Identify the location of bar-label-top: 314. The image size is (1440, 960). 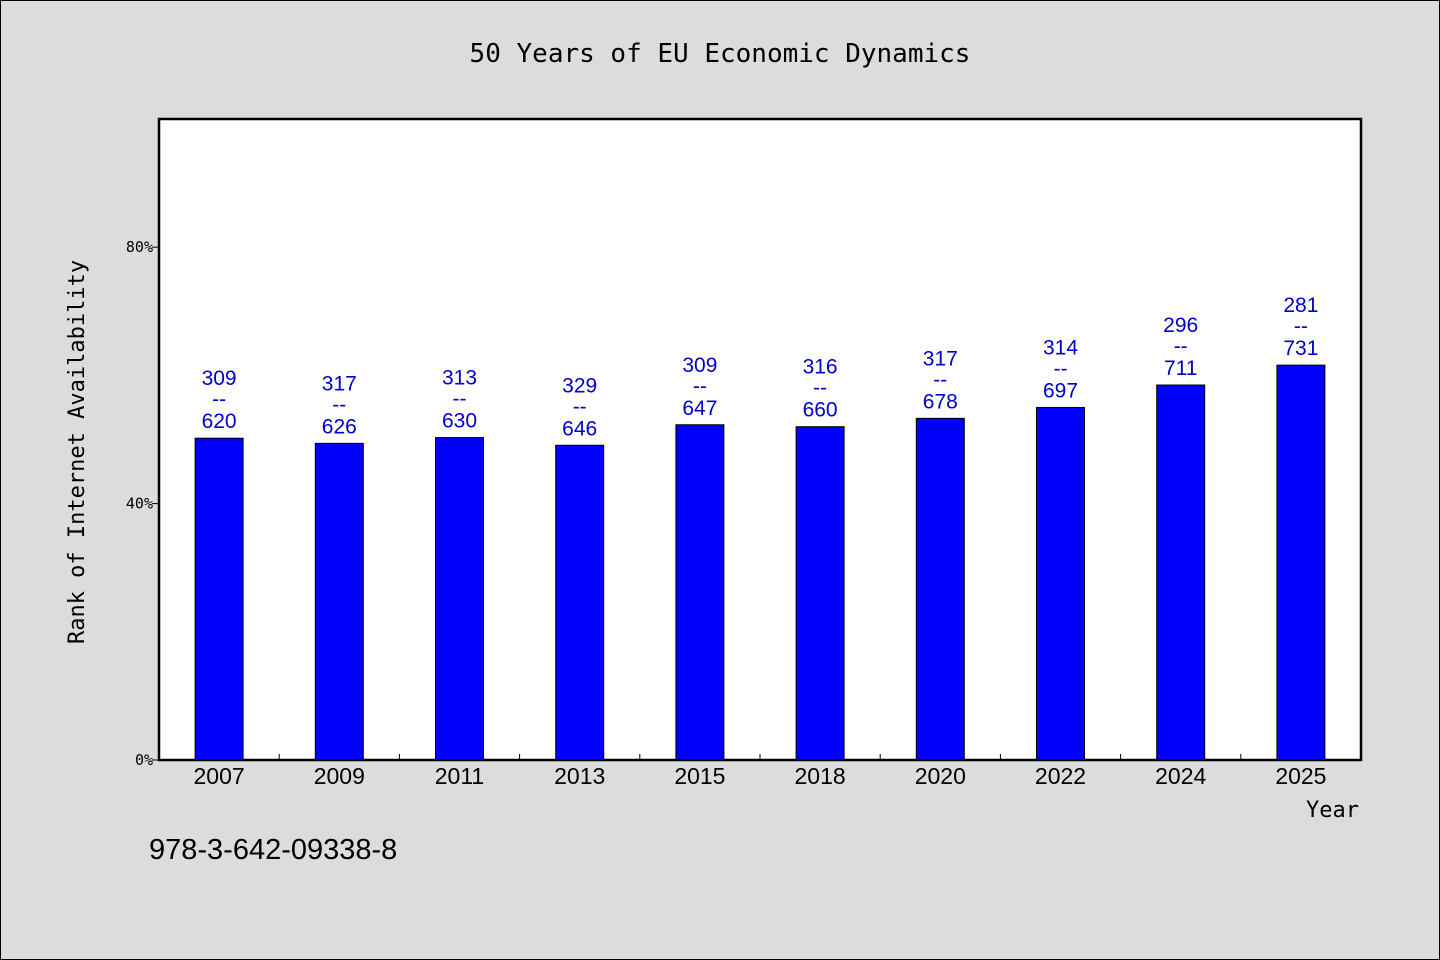
(1060, 347).